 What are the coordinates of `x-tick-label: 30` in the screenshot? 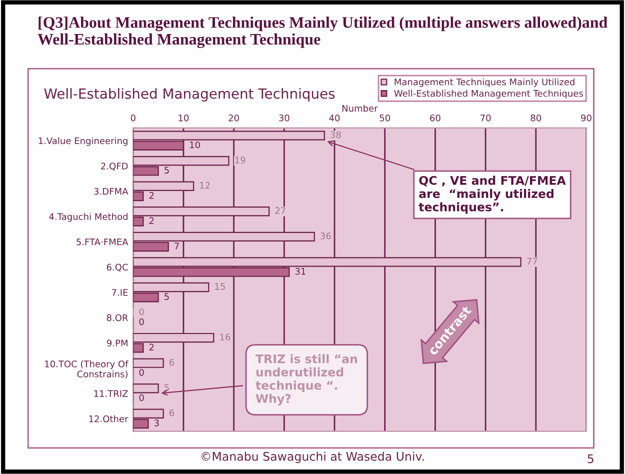 It's located at (284, 118).